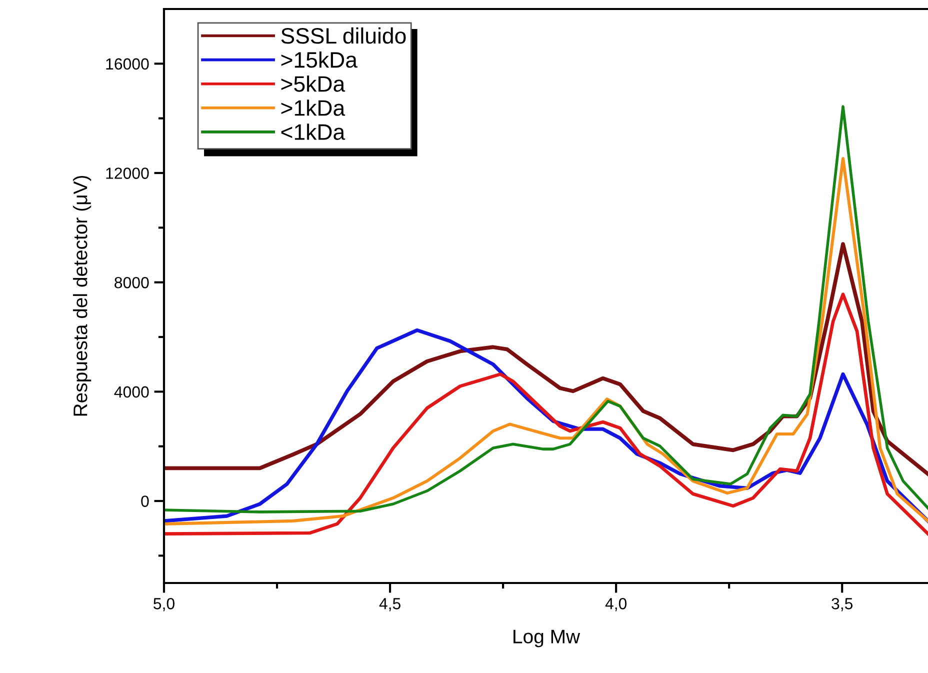  I want to click on x-tick-label: 5,0, so click(164, 605).